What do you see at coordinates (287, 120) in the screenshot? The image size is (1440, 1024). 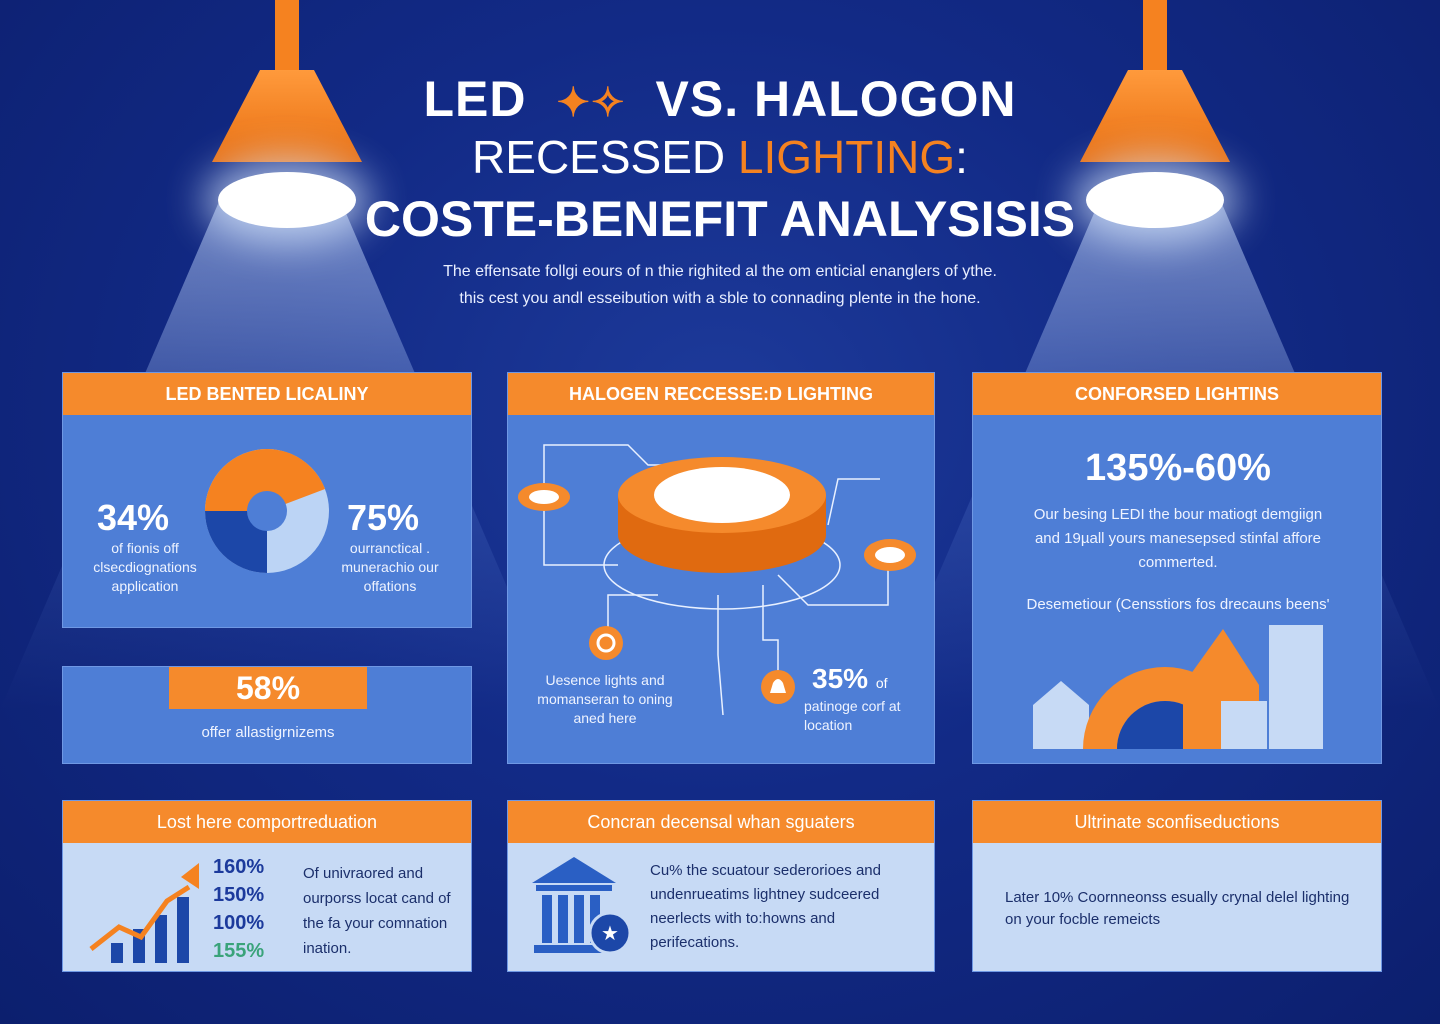 I see `left-pendant-lamp-icon` at bounding box center [287, 120].